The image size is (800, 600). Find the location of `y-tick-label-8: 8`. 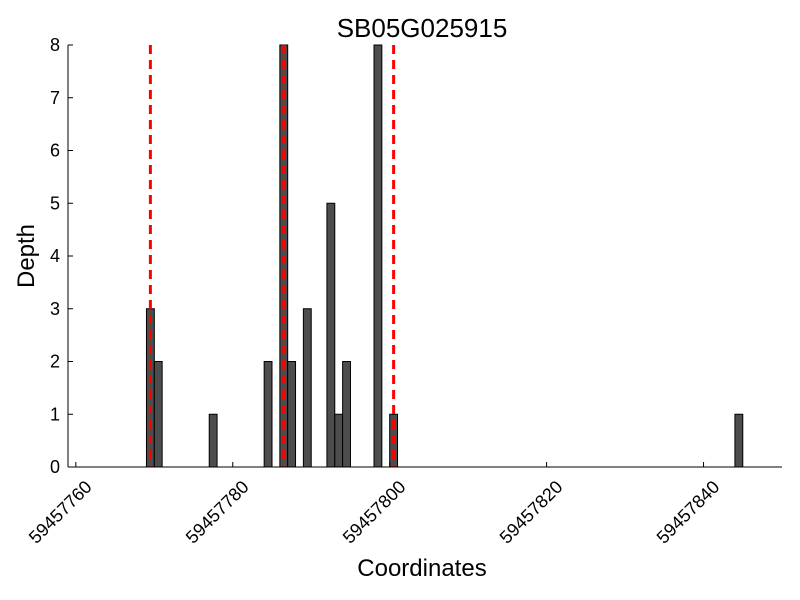

y-tick-label-8: 8 is located at coordinates (55, 45).